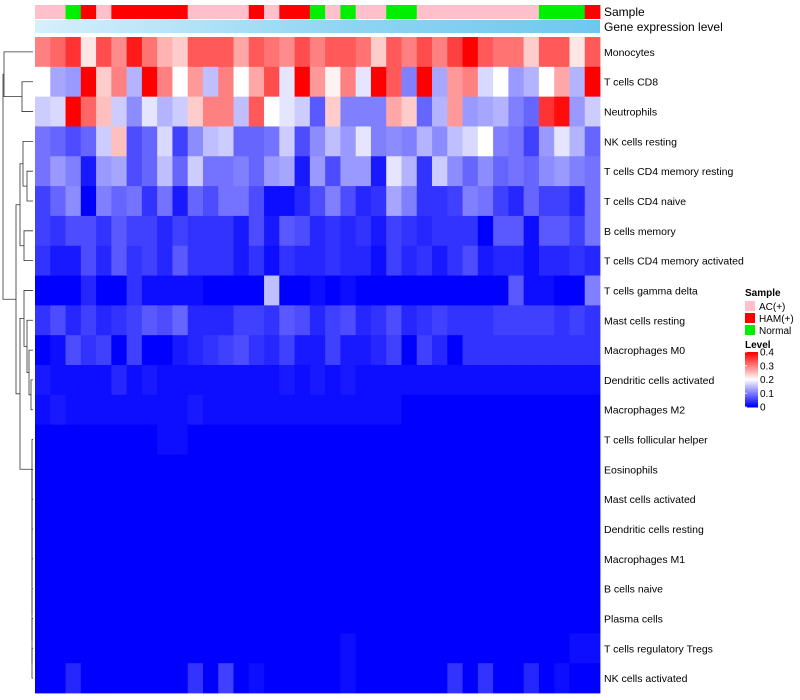 The image size is (800, 700). Describe the element at coordinates (633, 619) in the screenshot. I see `row-label: Plasma cells` at that location.